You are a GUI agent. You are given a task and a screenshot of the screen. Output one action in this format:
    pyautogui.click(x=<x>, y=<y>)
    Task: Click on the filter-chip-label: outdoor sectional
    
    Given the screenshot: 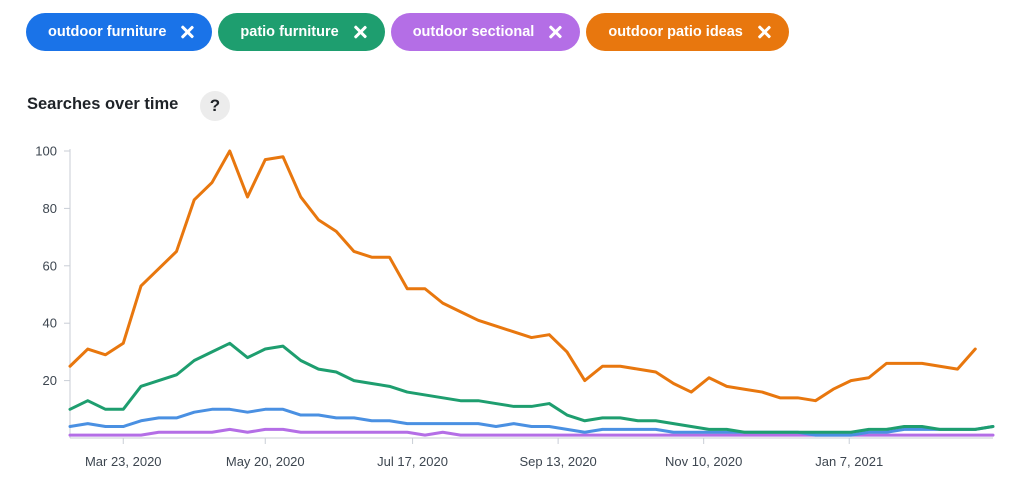 What is the action you would take?
    pyautogui.click(x=473, y=32)
    